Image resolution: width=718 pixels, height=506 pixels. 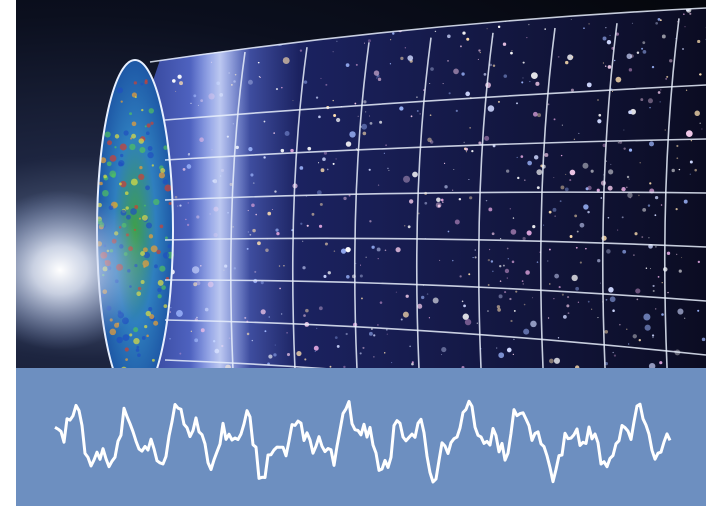 What do you see at coordinates (299, 207) in the screenshot?
I see `grid-ring` at bounding box center [299, 207].